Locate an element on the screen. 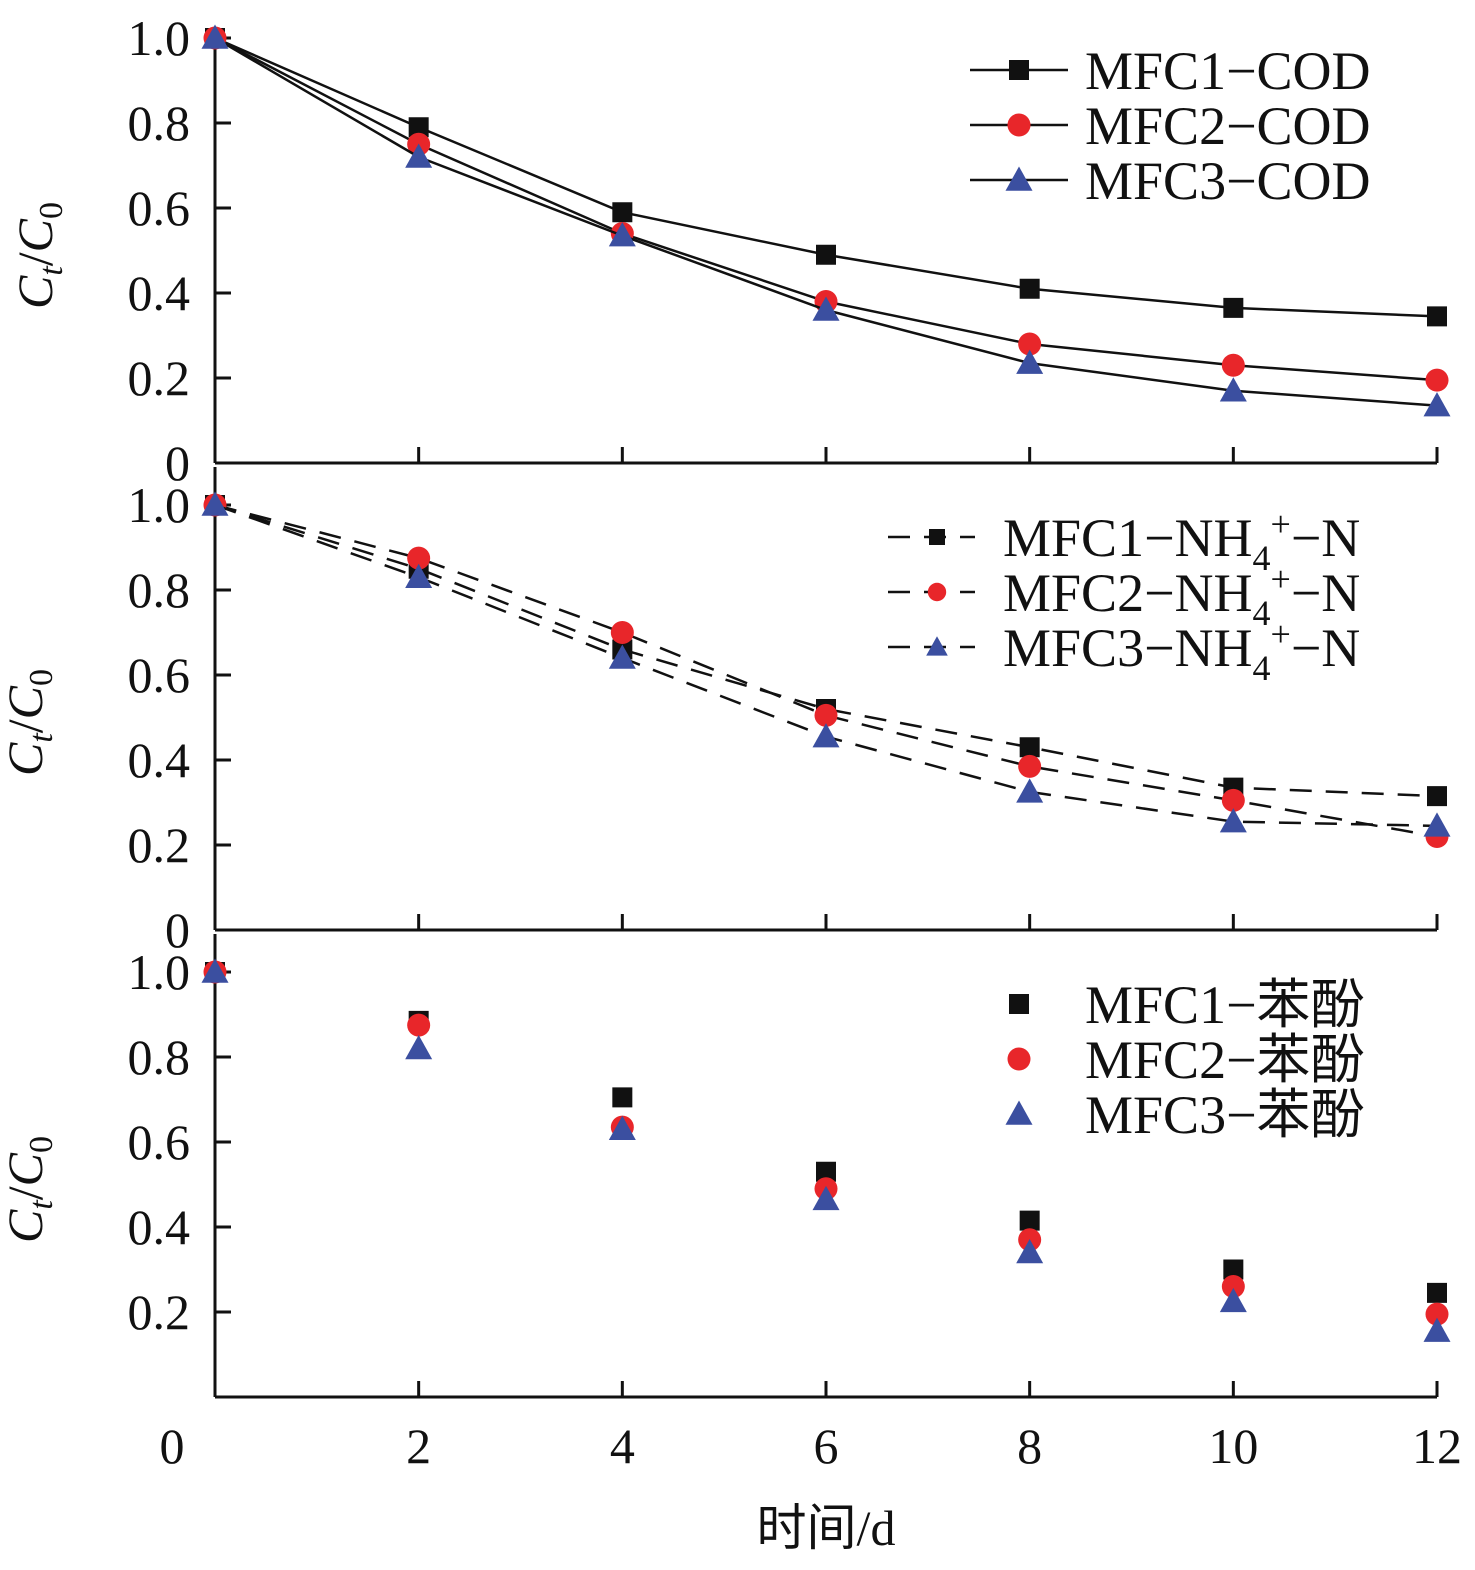 The image size is (1475, 1570). x-tick-label: 0 is located at coordinates (172, 1446).